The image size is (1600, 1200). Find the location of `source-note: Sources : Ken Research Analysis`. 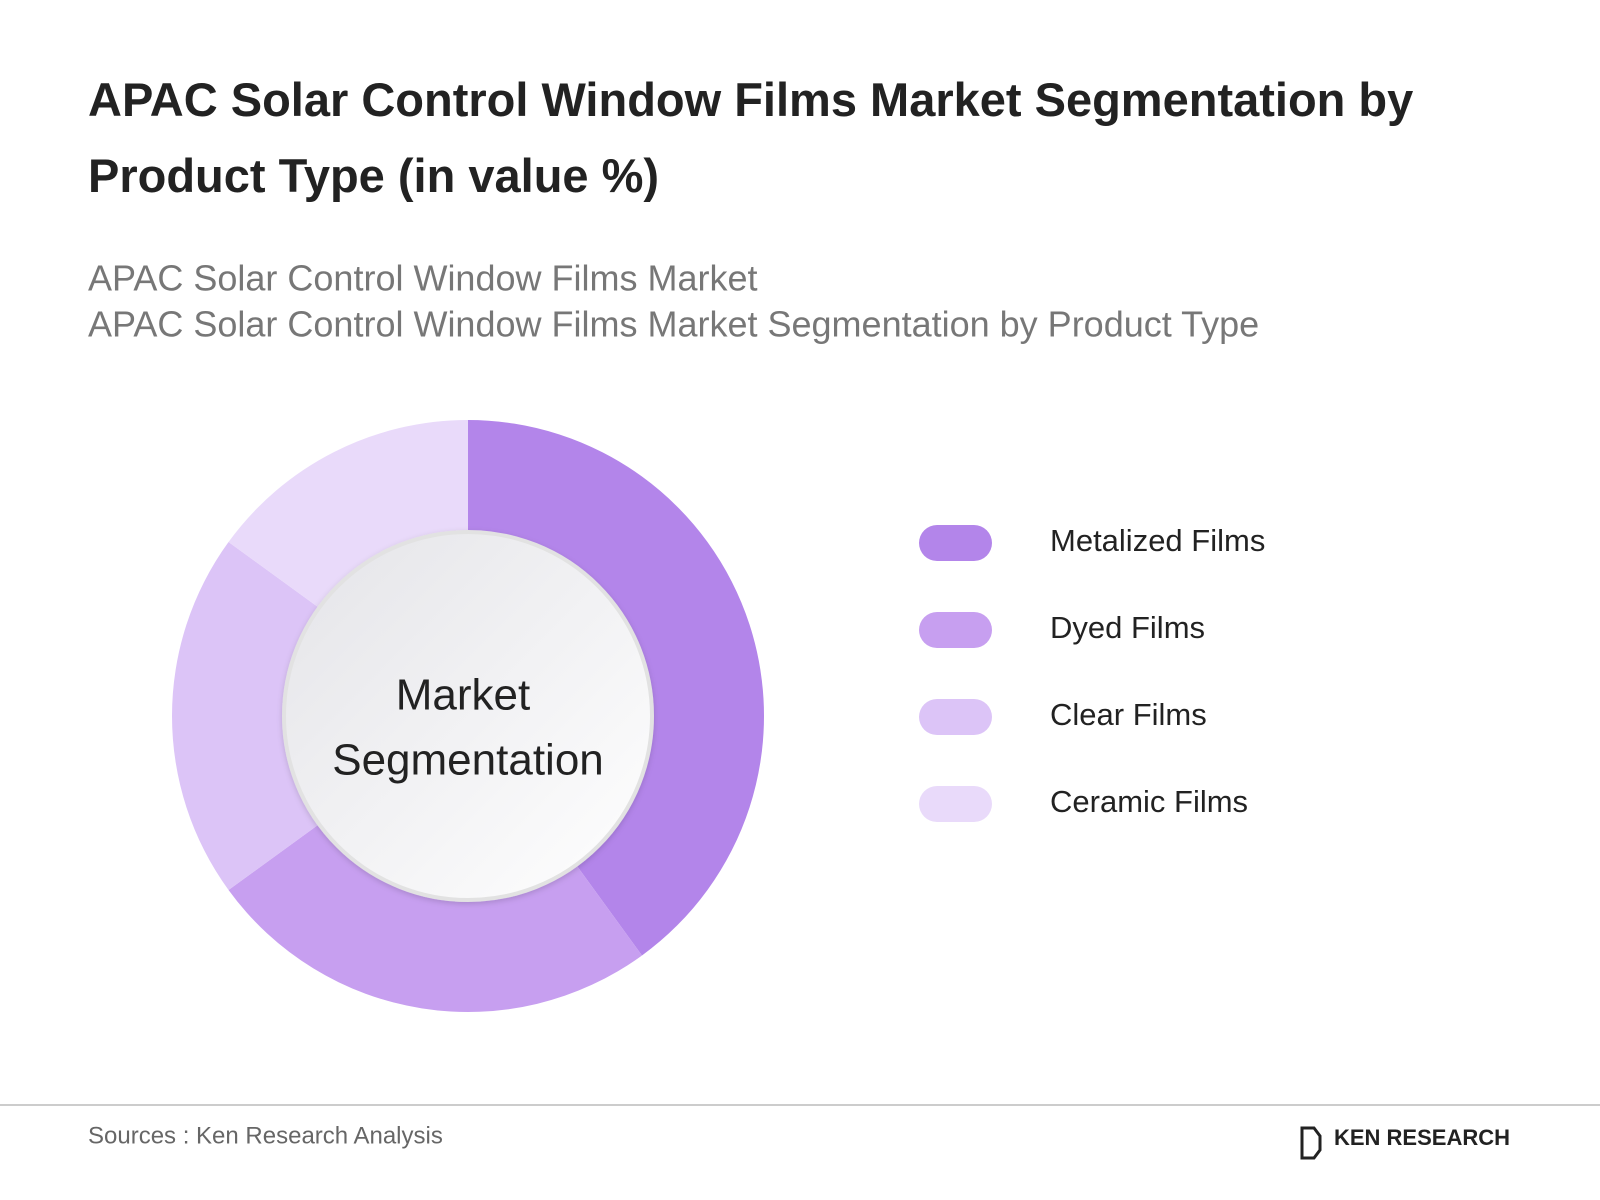

source-note: Sources : Ken Research Analysis is located at coordinates (265, 1135).